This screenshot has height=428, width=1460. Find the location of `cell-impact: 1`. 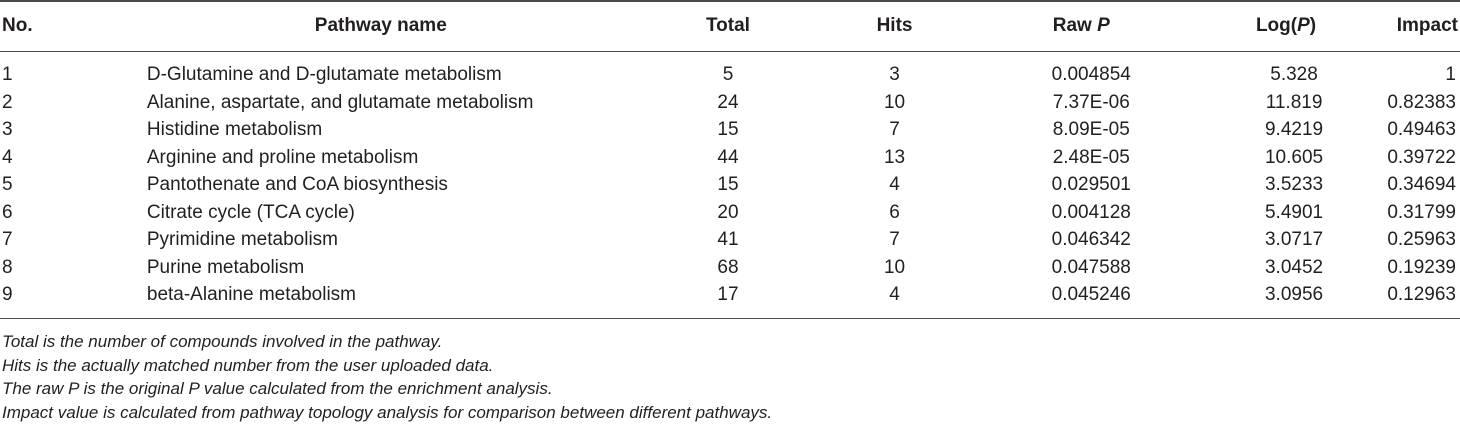

cell-impact: 1 is located at coordinates (1450, 75).